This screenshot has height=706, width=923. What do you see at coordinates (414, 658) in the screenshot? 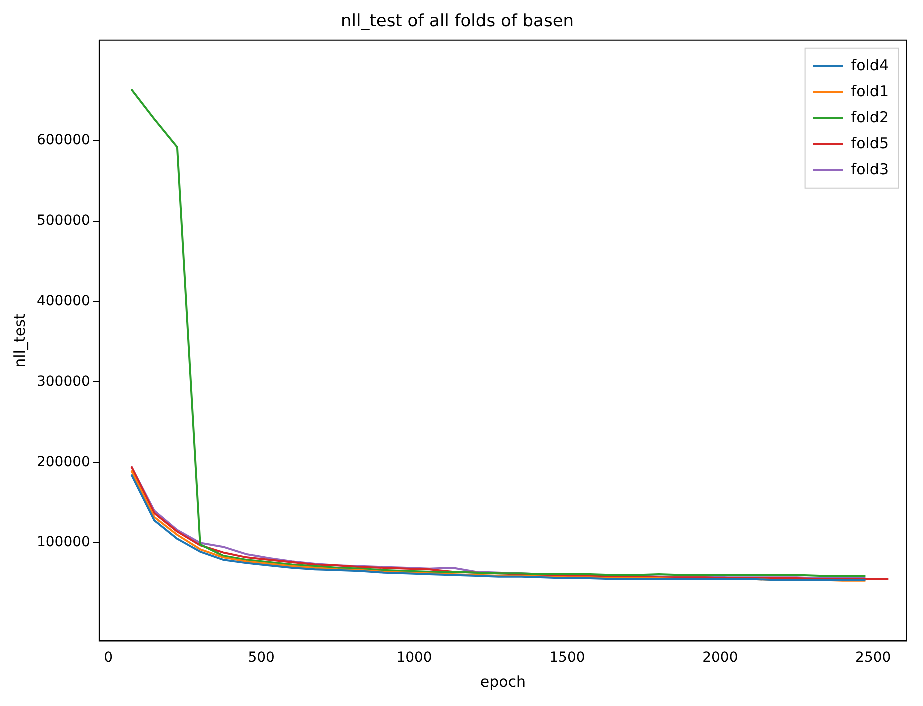
I see `x-tick-label: 1000` at bounding box center [414, 658].